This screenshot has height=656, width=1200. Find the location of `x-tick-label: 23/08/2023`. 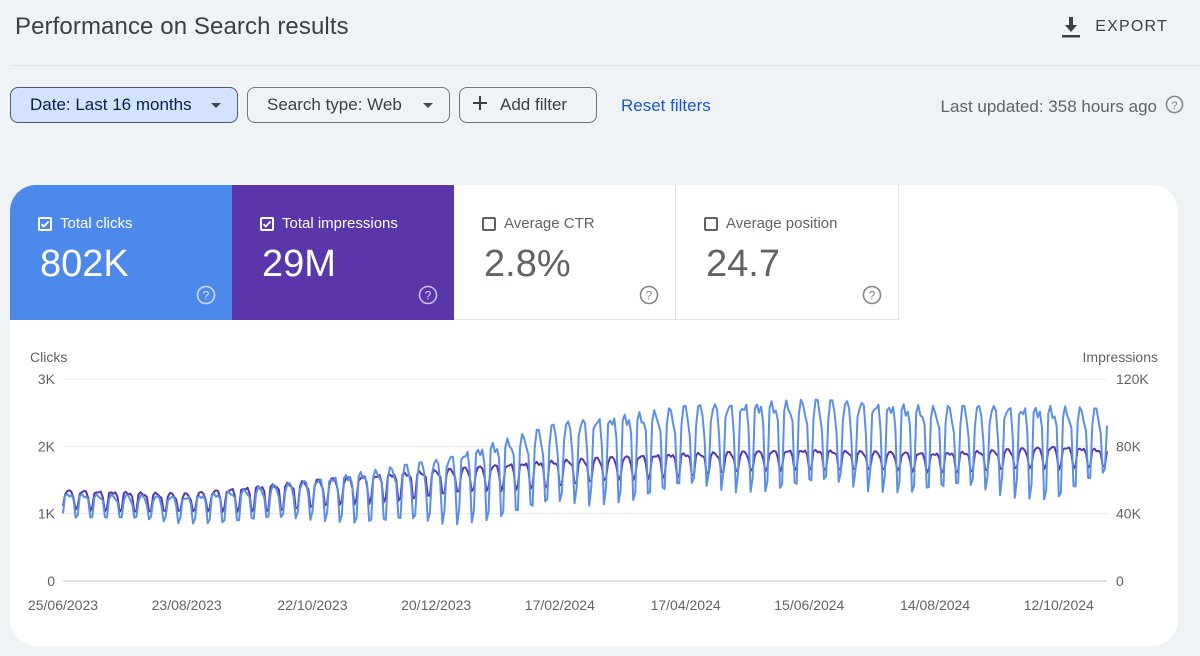

x-tick-label: 23/08/2023 is located at coordinates (187, 605).